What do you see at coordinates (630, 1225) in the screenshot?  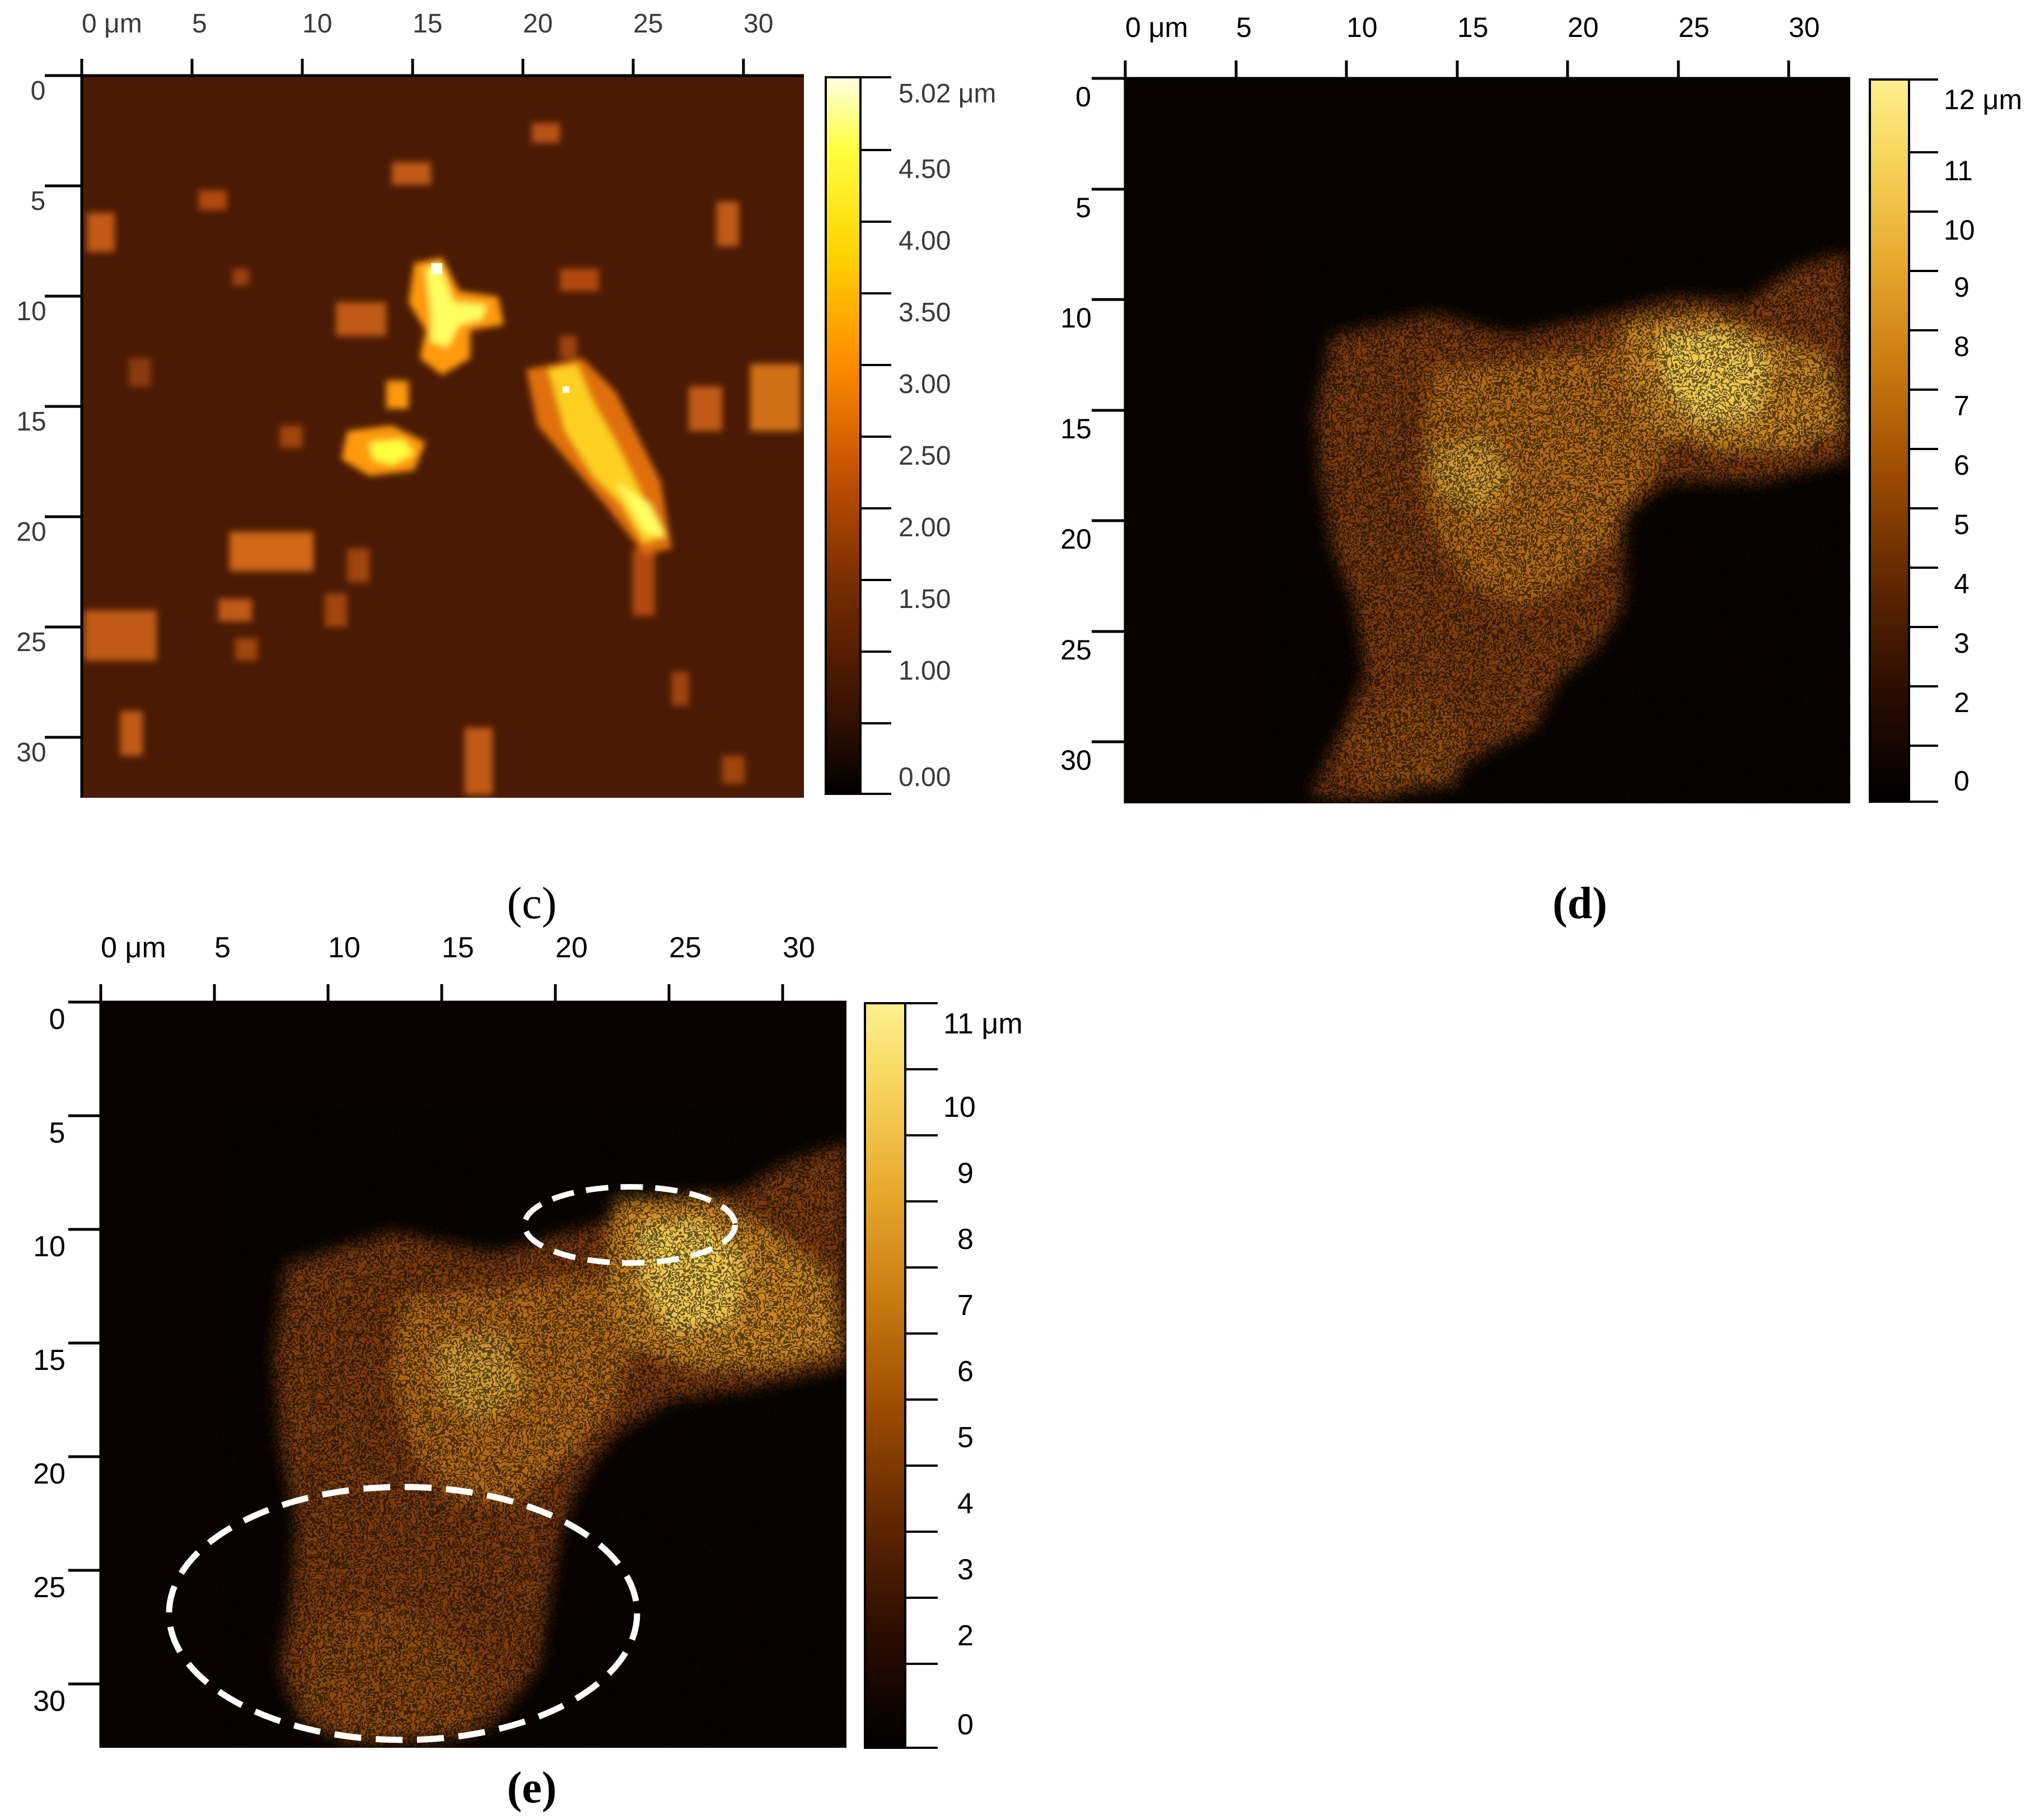 I see `annotation-ellipse-upper` at bounding box center [630, 1225].